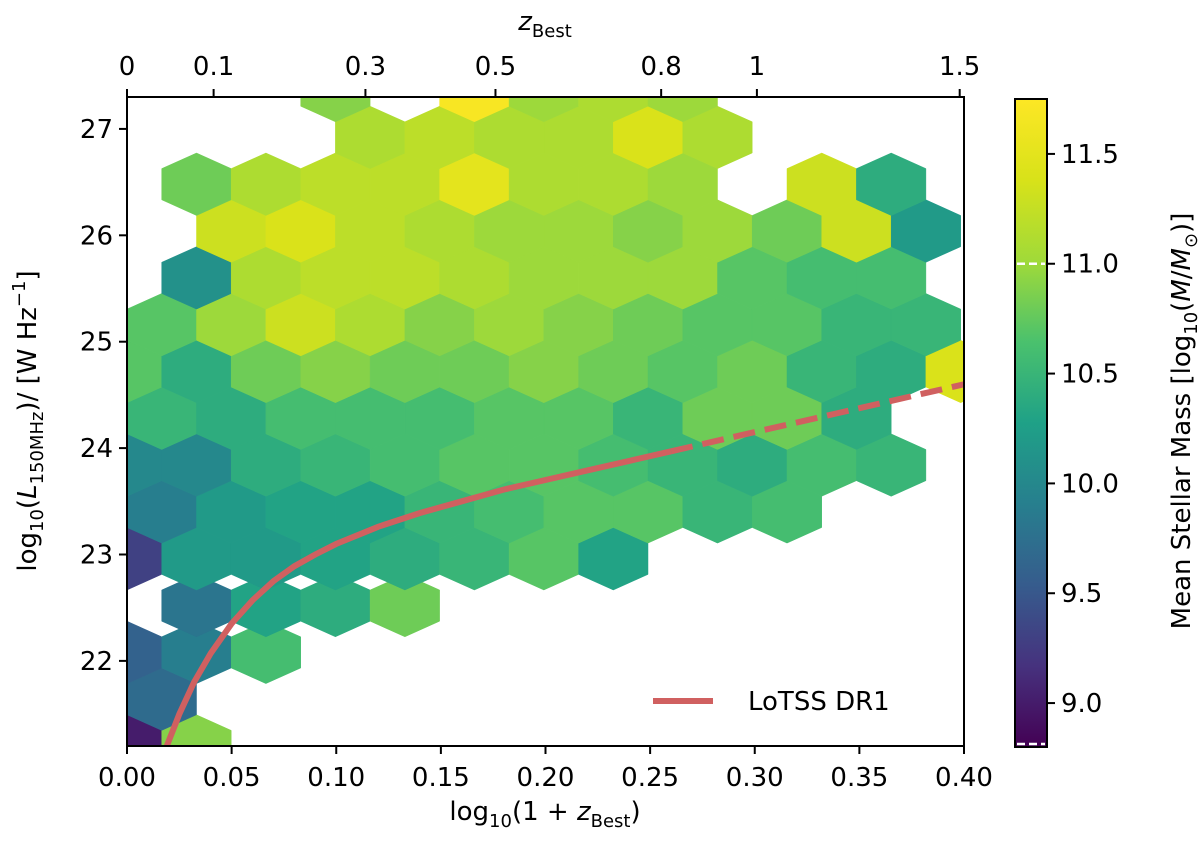  I want to click on colorbar-tick-label: 9.0, so click(1081, 704).